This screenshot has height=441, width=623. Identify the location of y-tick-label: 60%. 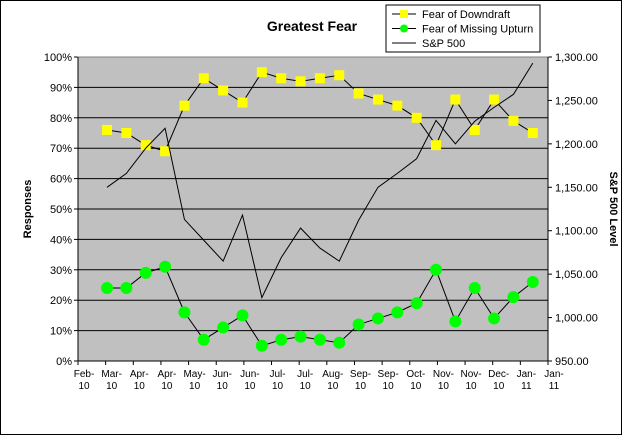
(61, 180).